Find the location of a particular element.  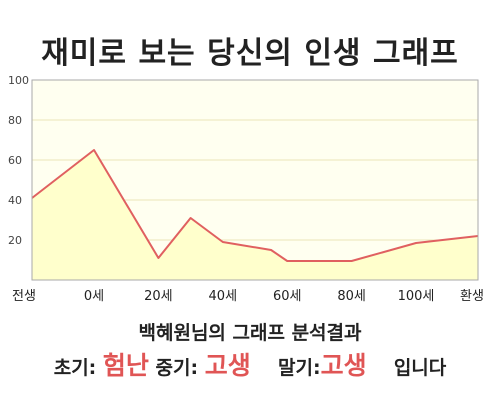

page-title: 재미로 보는 당신의 인생 그래프 is located at coordinates (250, 53).